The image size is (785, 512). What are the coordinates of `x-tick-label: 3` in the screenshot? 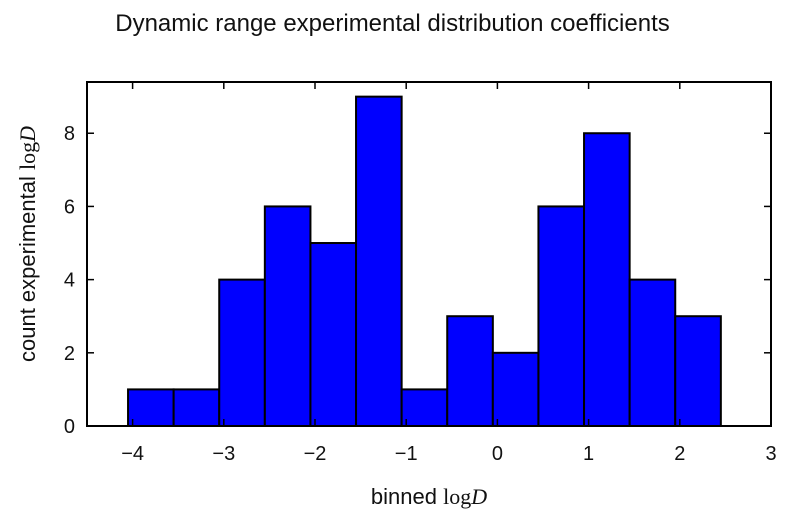 It's located at (770, 454).